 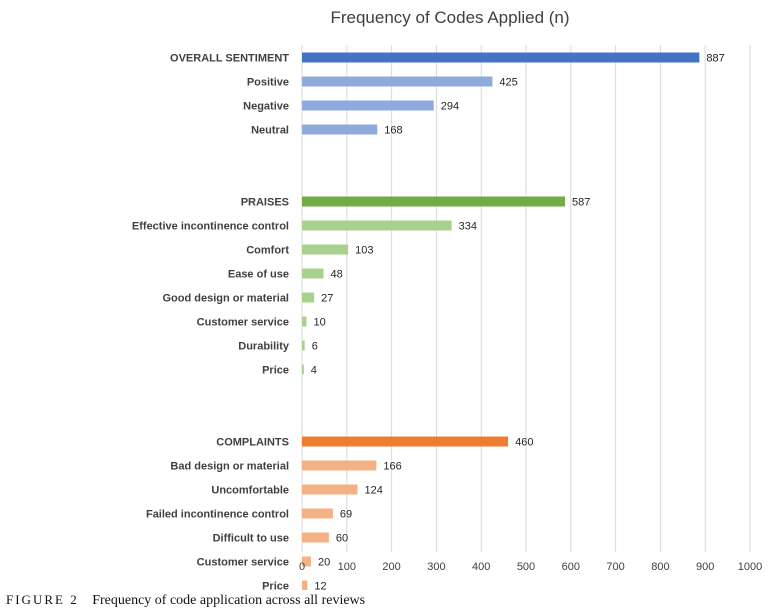 I want to click on value-label: 887, so click(x=715, y=59).